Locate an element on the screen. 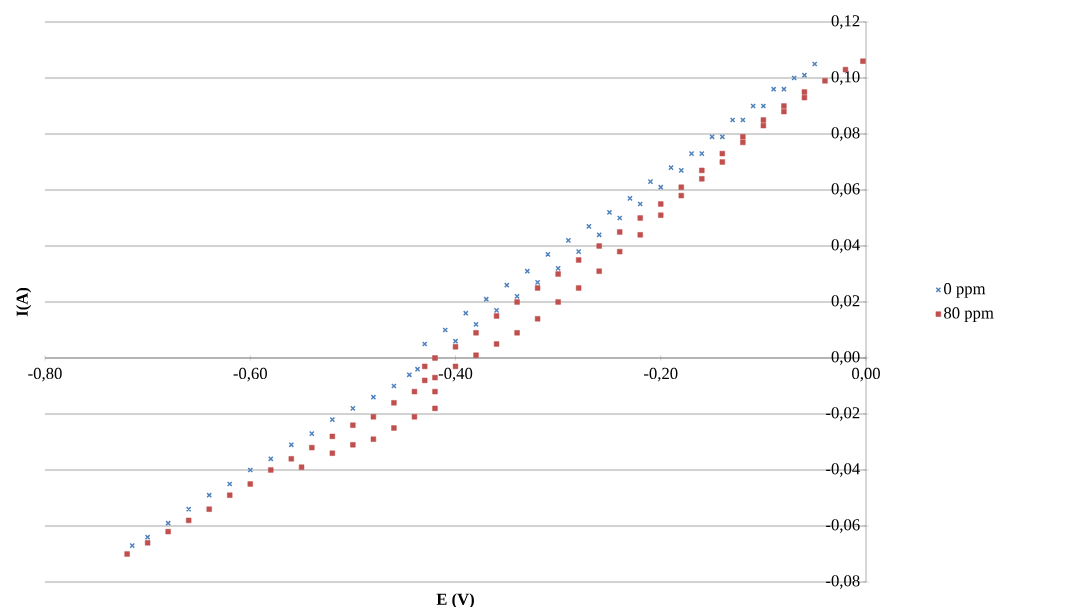  y-tick-label: 0,06 is located at coordinates (845, 190).